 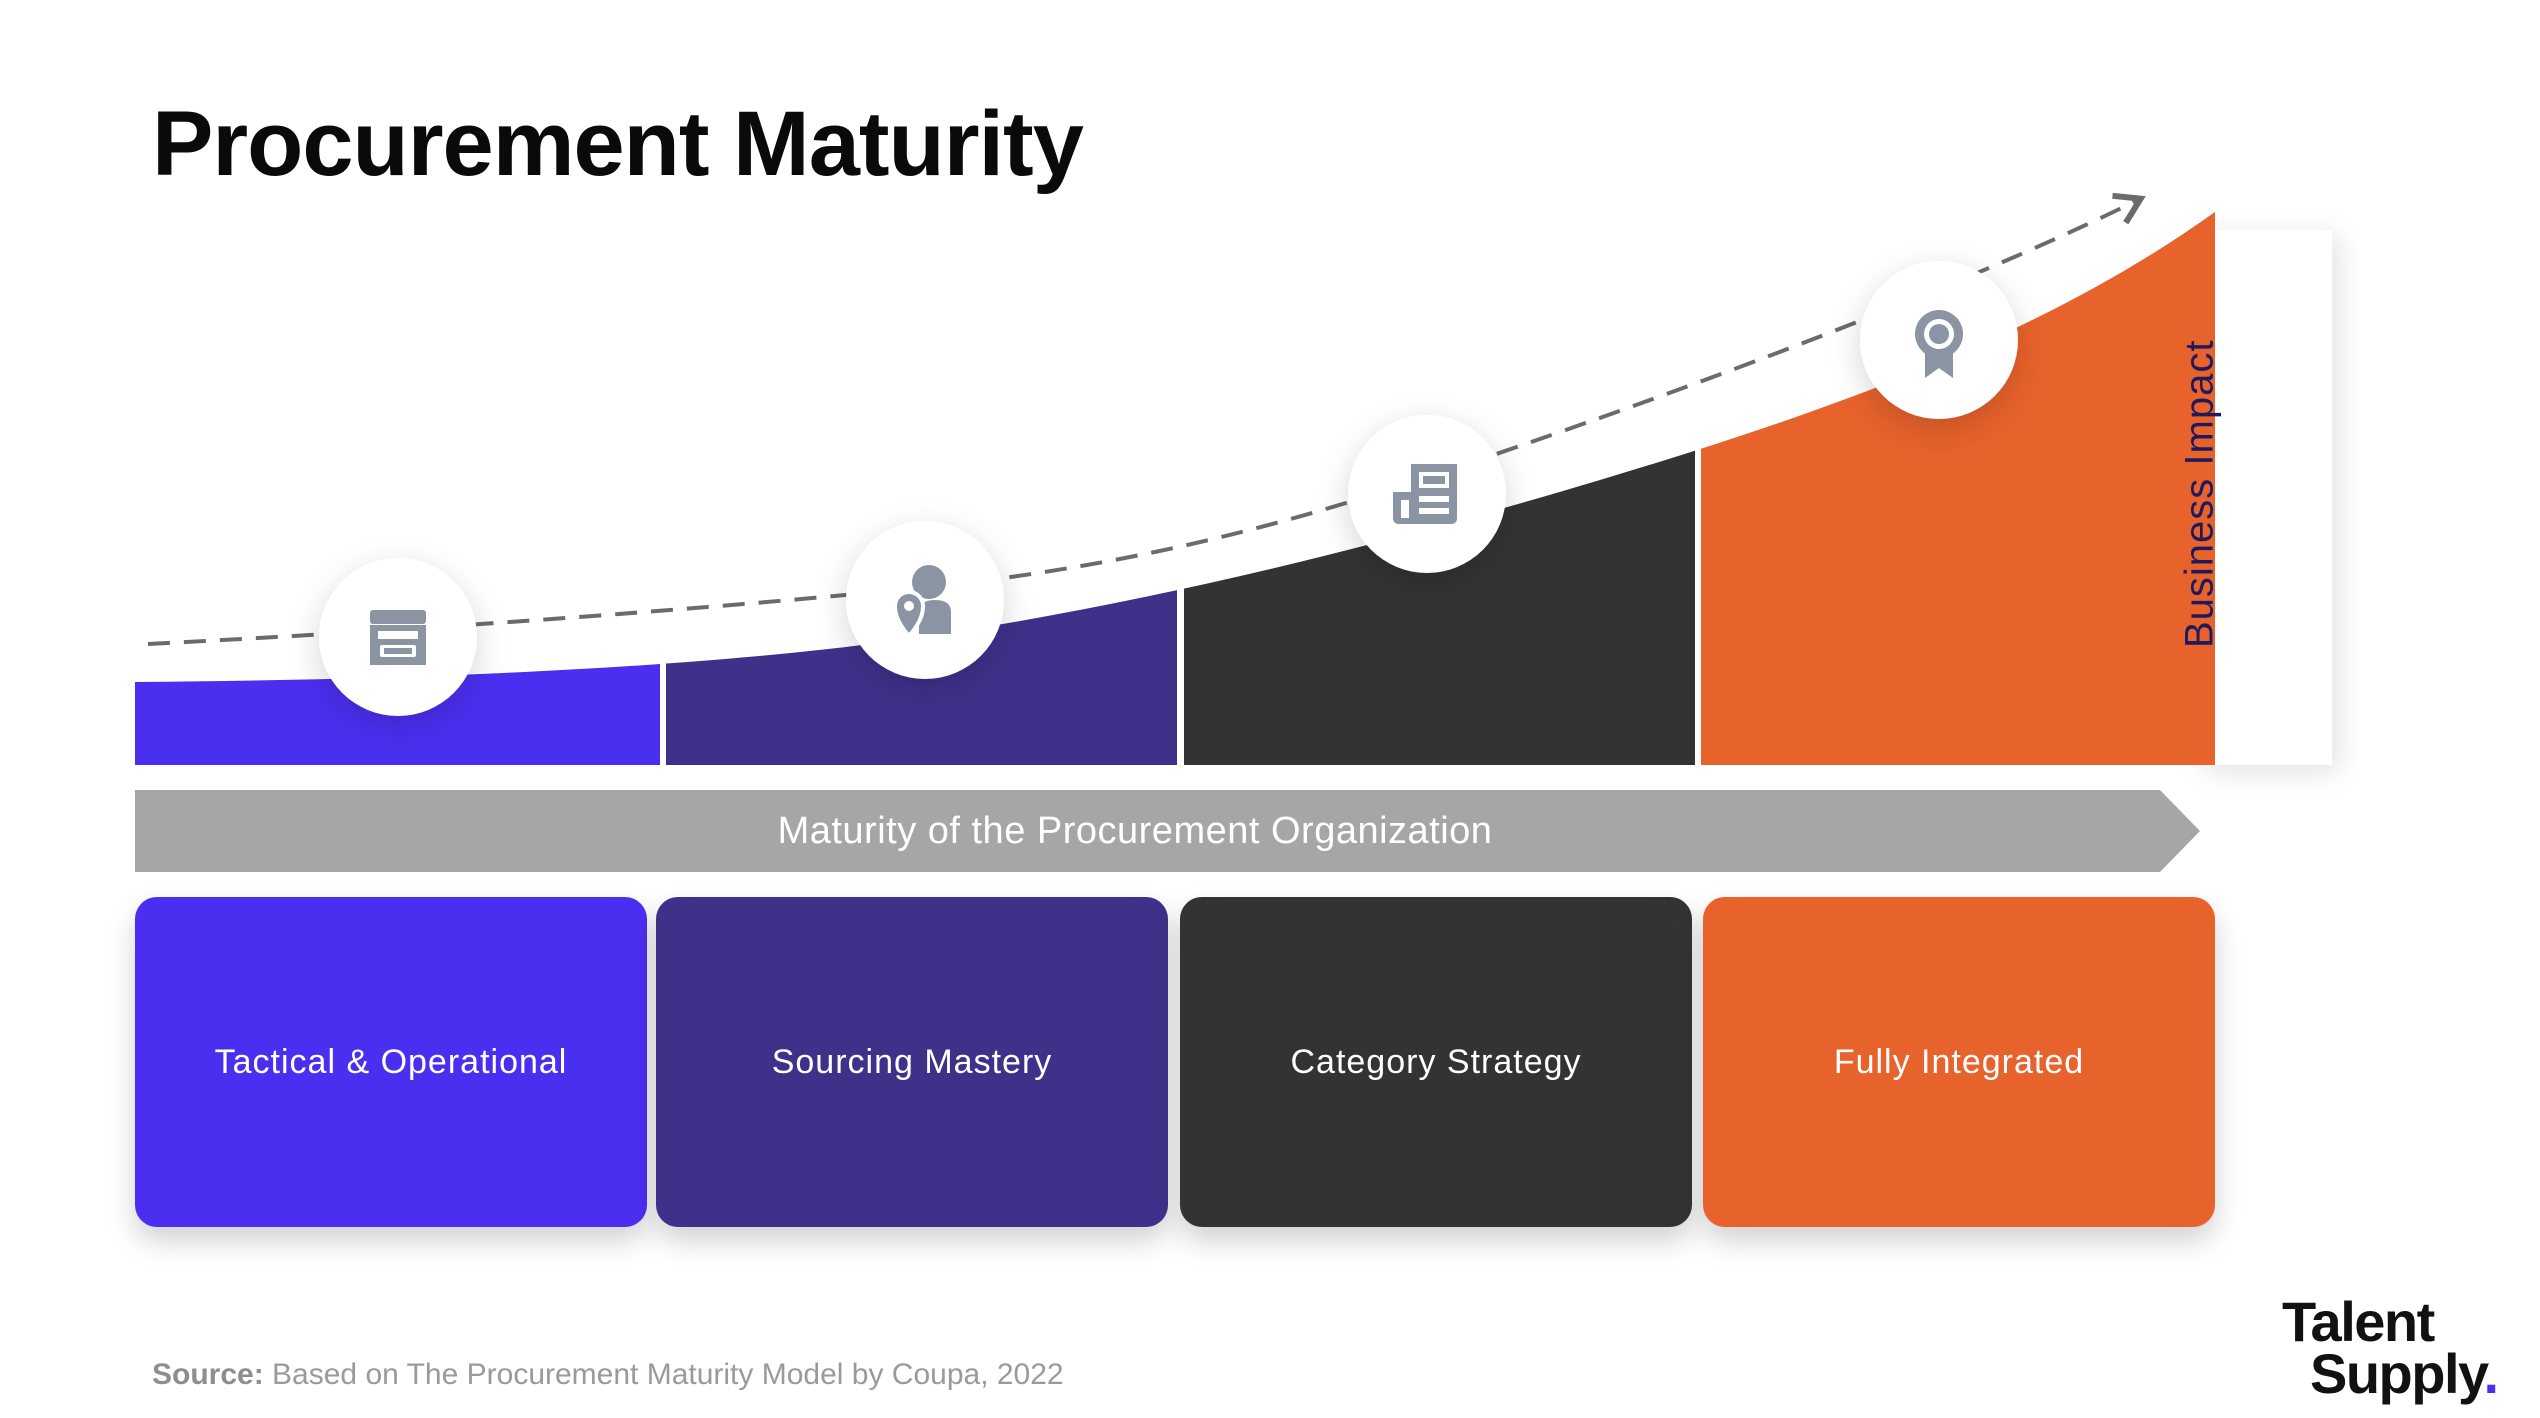 I want to click on talent-supply-logo: Talent Supply., so click(x=2390, y=1348).